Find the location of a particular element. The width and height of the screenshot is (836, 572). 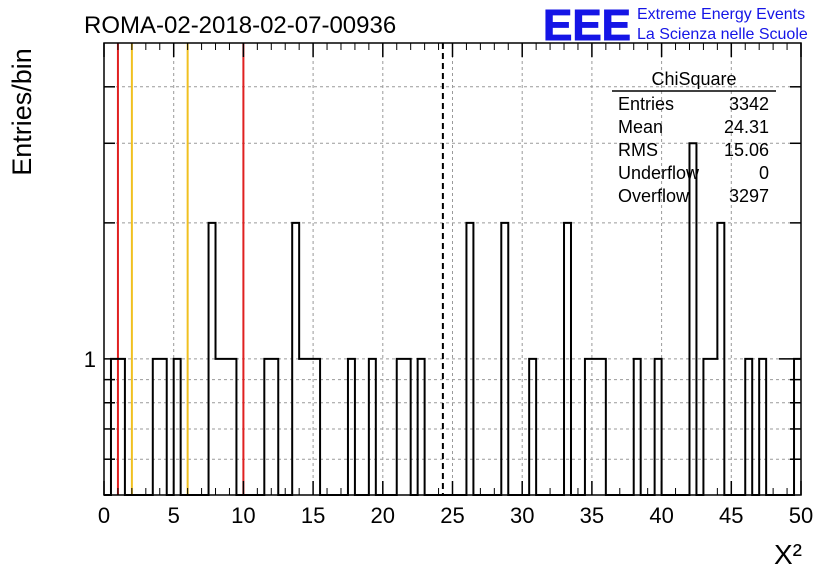

stats-title: ChiSquare is located at coordinates (693, 79).